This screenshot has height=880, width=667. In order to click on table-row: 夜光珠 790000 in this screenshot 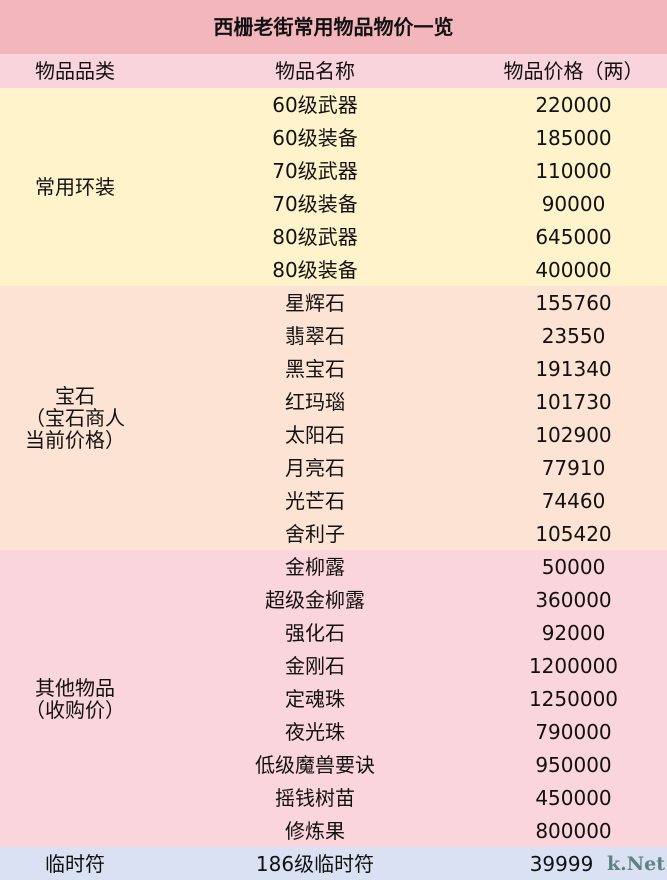, I will do `click(333, 731)`.